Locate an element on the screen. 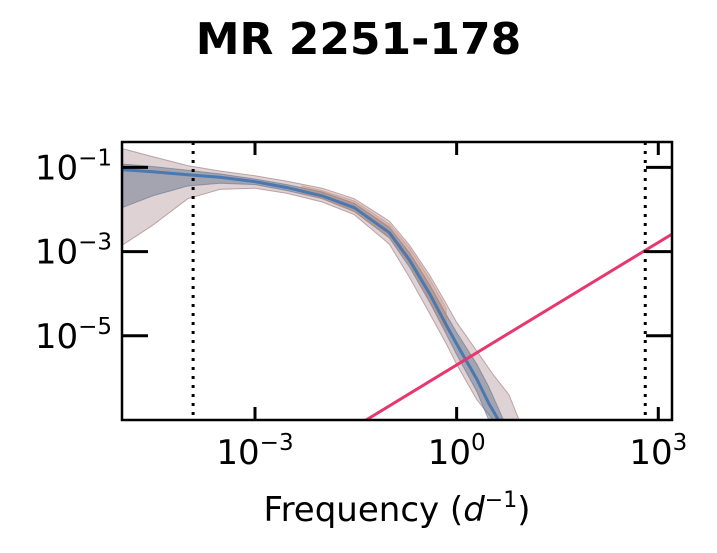 Image resolution: width=717 pixels, height=553 pixels. x-axis-label-unit: d is located at coordinates (474, 510).